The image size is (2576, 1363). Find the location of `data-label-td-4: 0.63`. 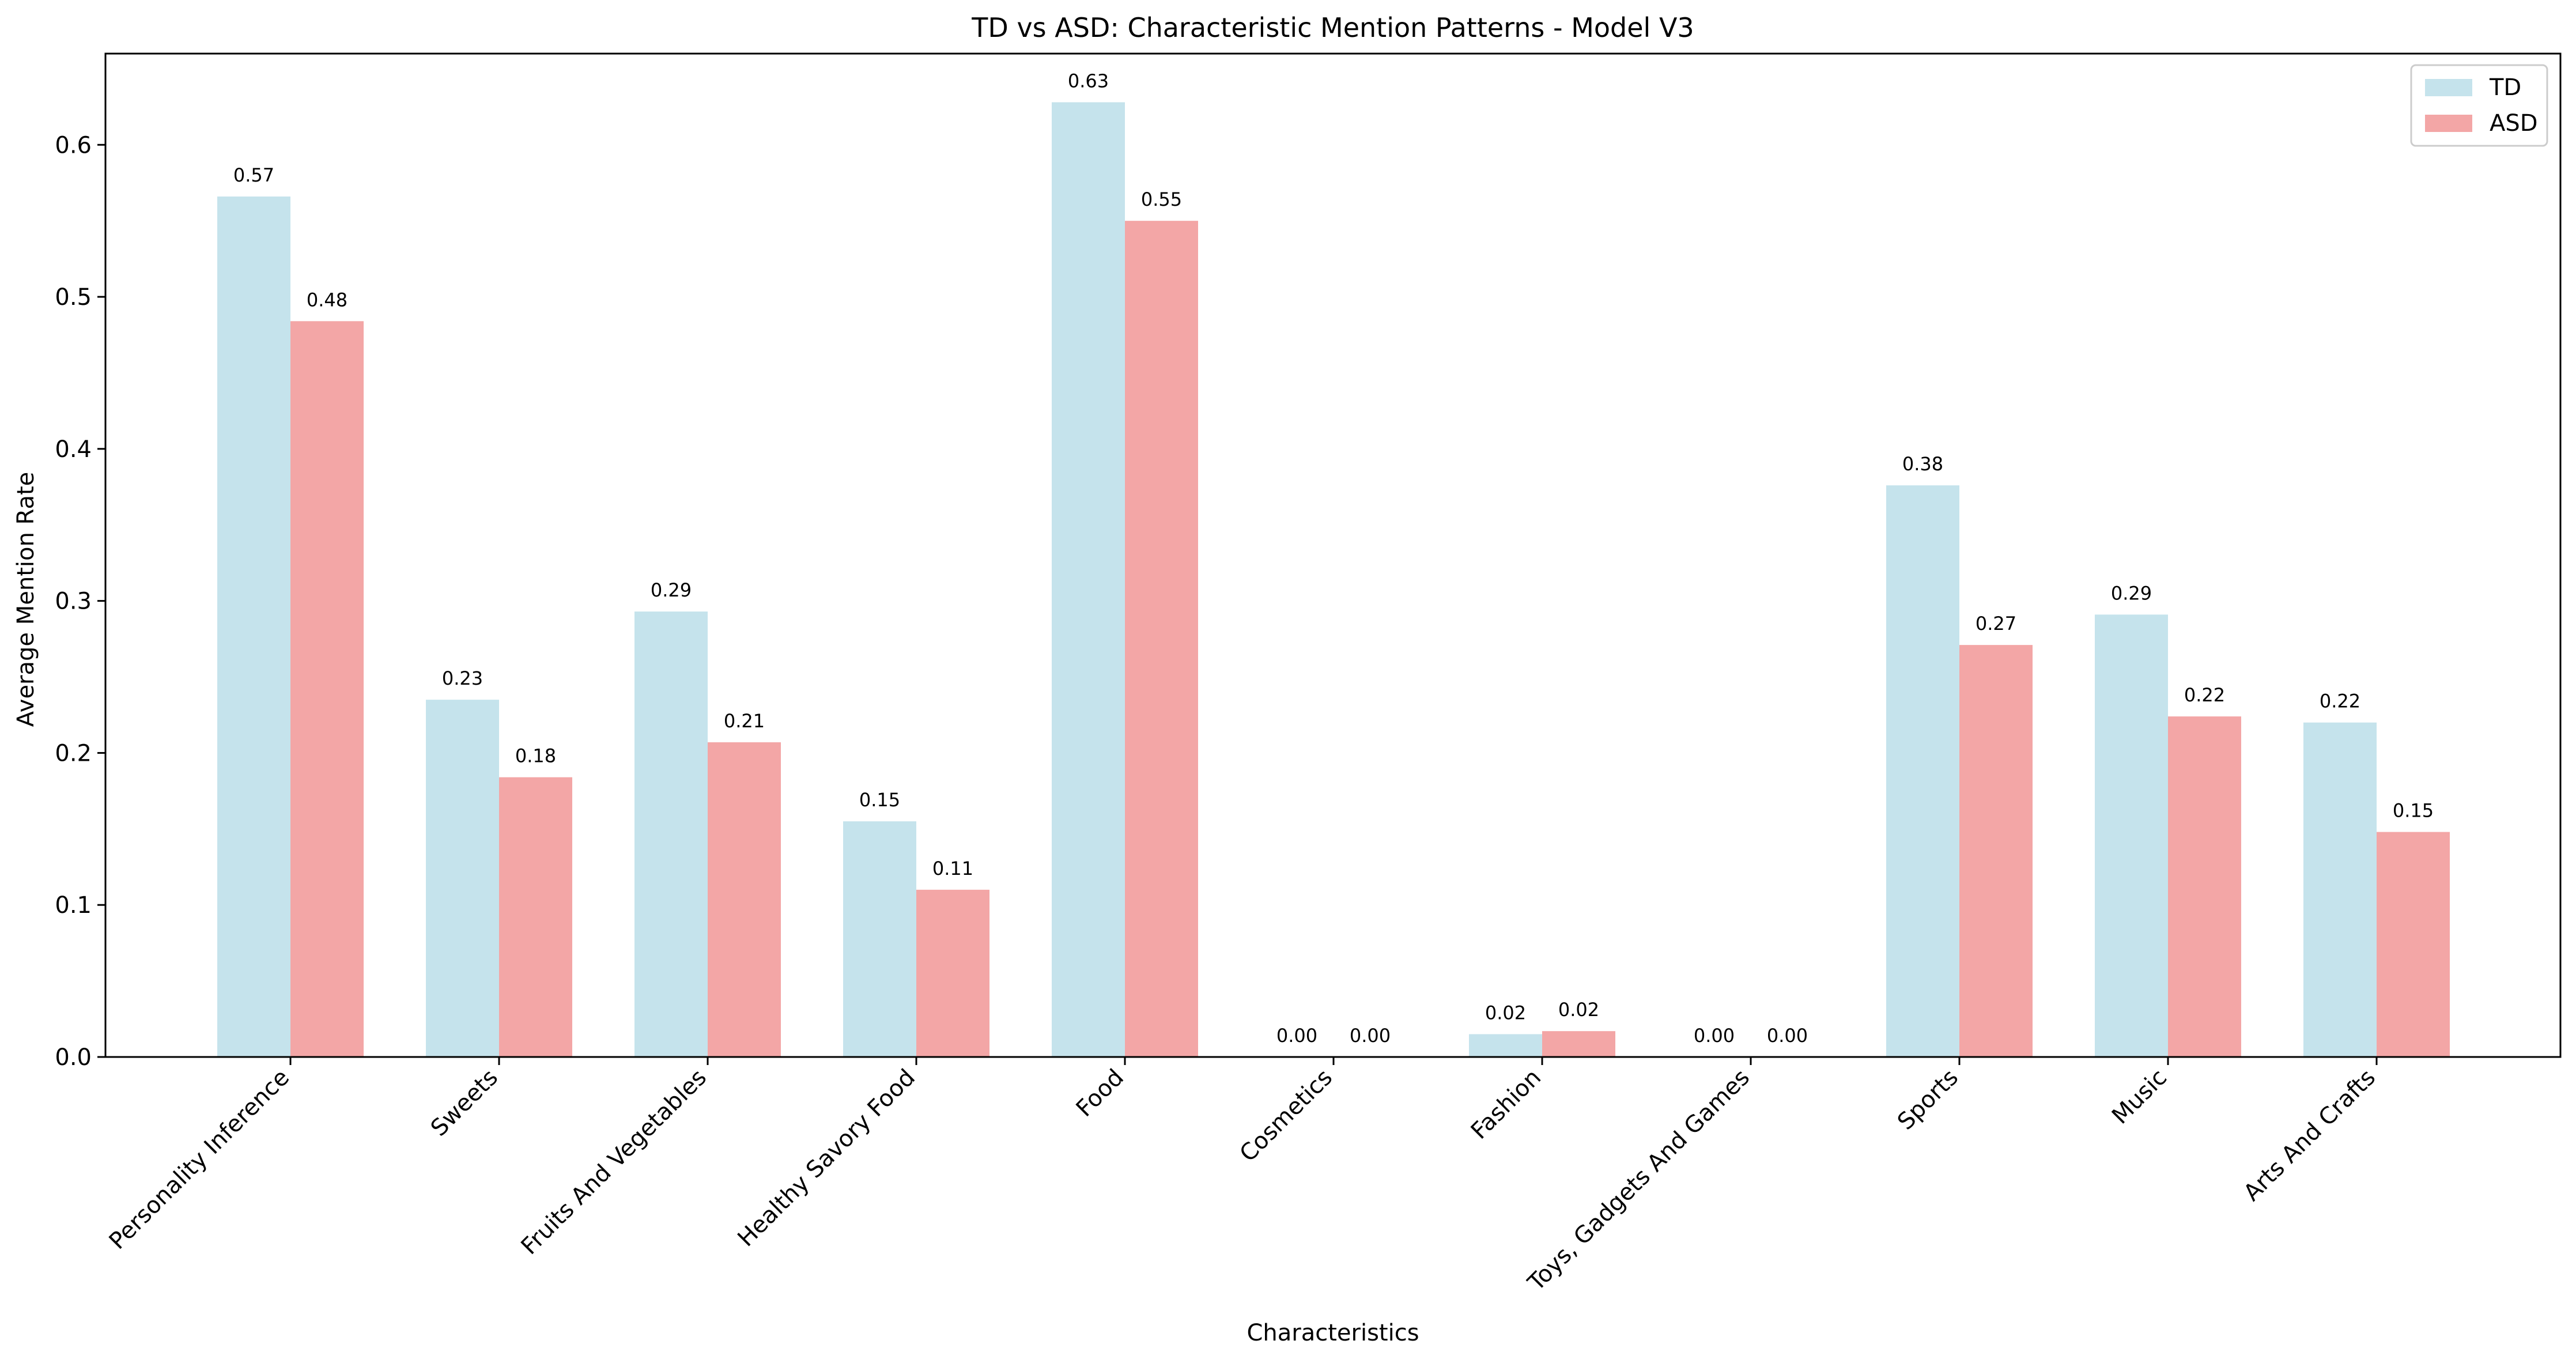

data-label-td-4: 0.63 is located at coordinates (1088, 81).